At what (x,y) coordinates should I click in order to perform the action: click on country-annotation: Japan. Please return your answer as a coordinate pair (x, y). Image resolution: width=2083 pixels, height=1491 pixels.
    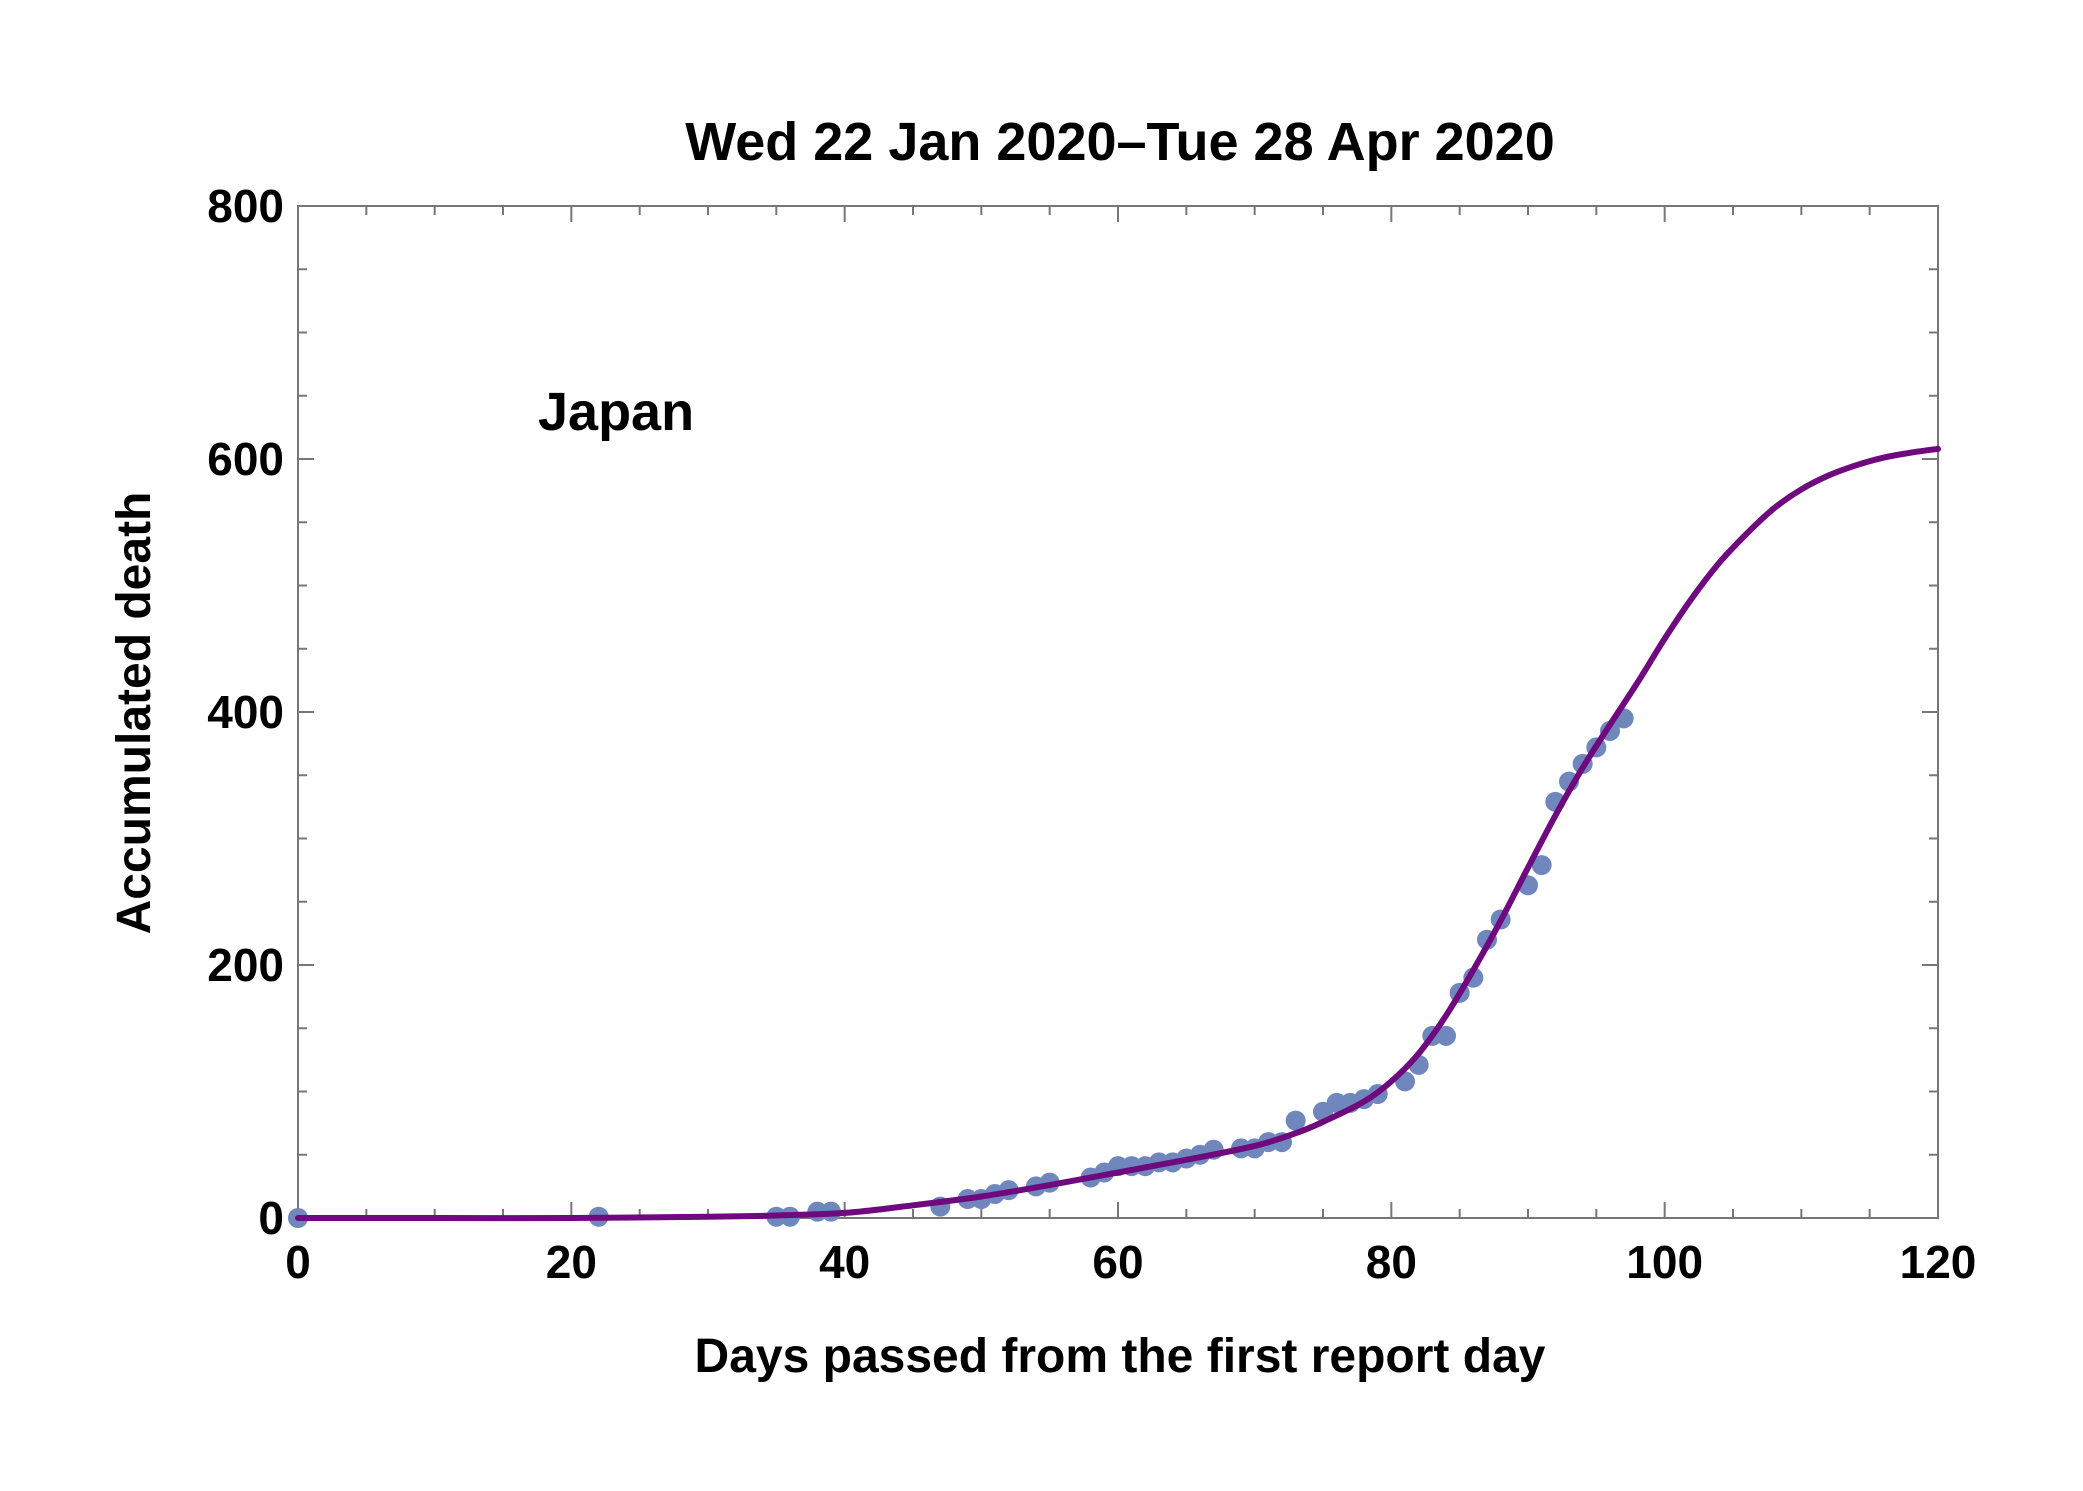
    Looking at the image, I should click on (616, 412).